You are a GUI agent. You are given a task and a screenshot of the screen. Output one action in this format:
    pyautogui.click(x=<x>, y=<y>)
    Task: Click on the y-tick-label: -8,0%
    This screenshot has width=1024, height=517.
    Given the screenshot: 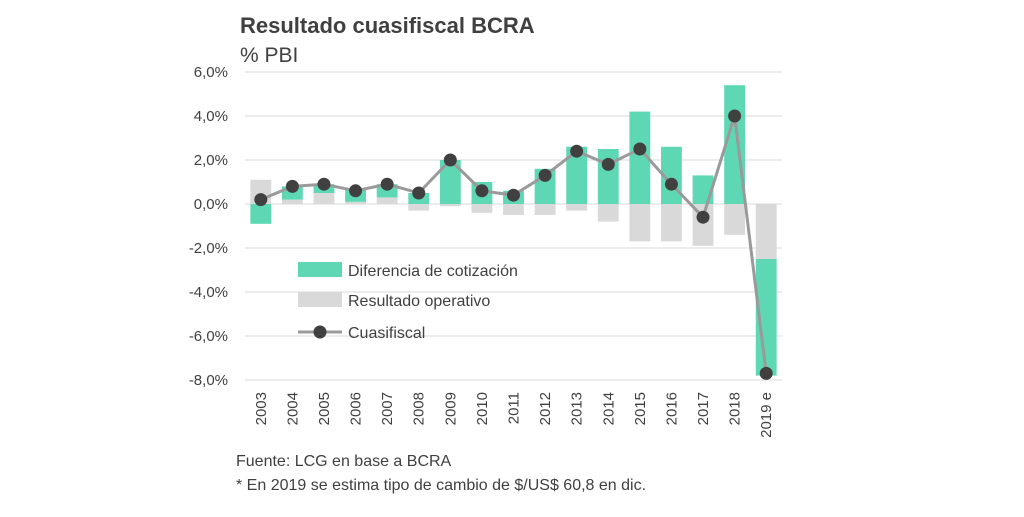 What is the action you would take?
    pyautogui.click(x=208, y=380)
    